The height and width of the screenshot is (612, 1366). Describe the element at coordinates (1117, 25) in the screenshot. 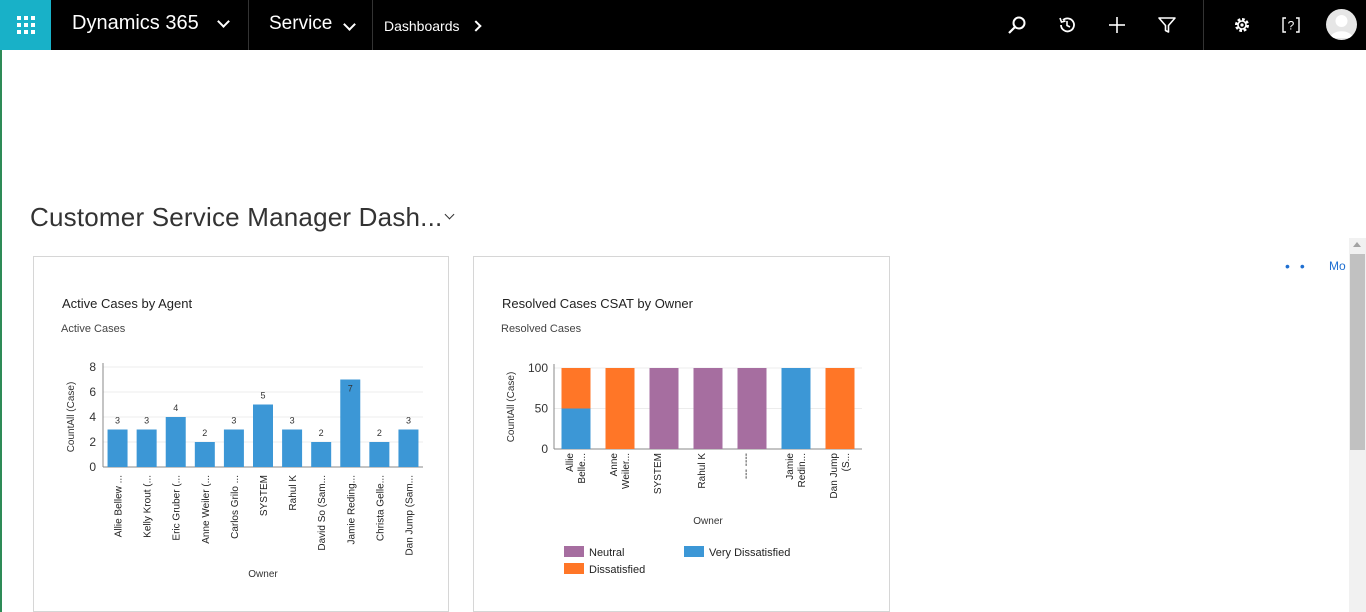

I see `add-icon` at that location.